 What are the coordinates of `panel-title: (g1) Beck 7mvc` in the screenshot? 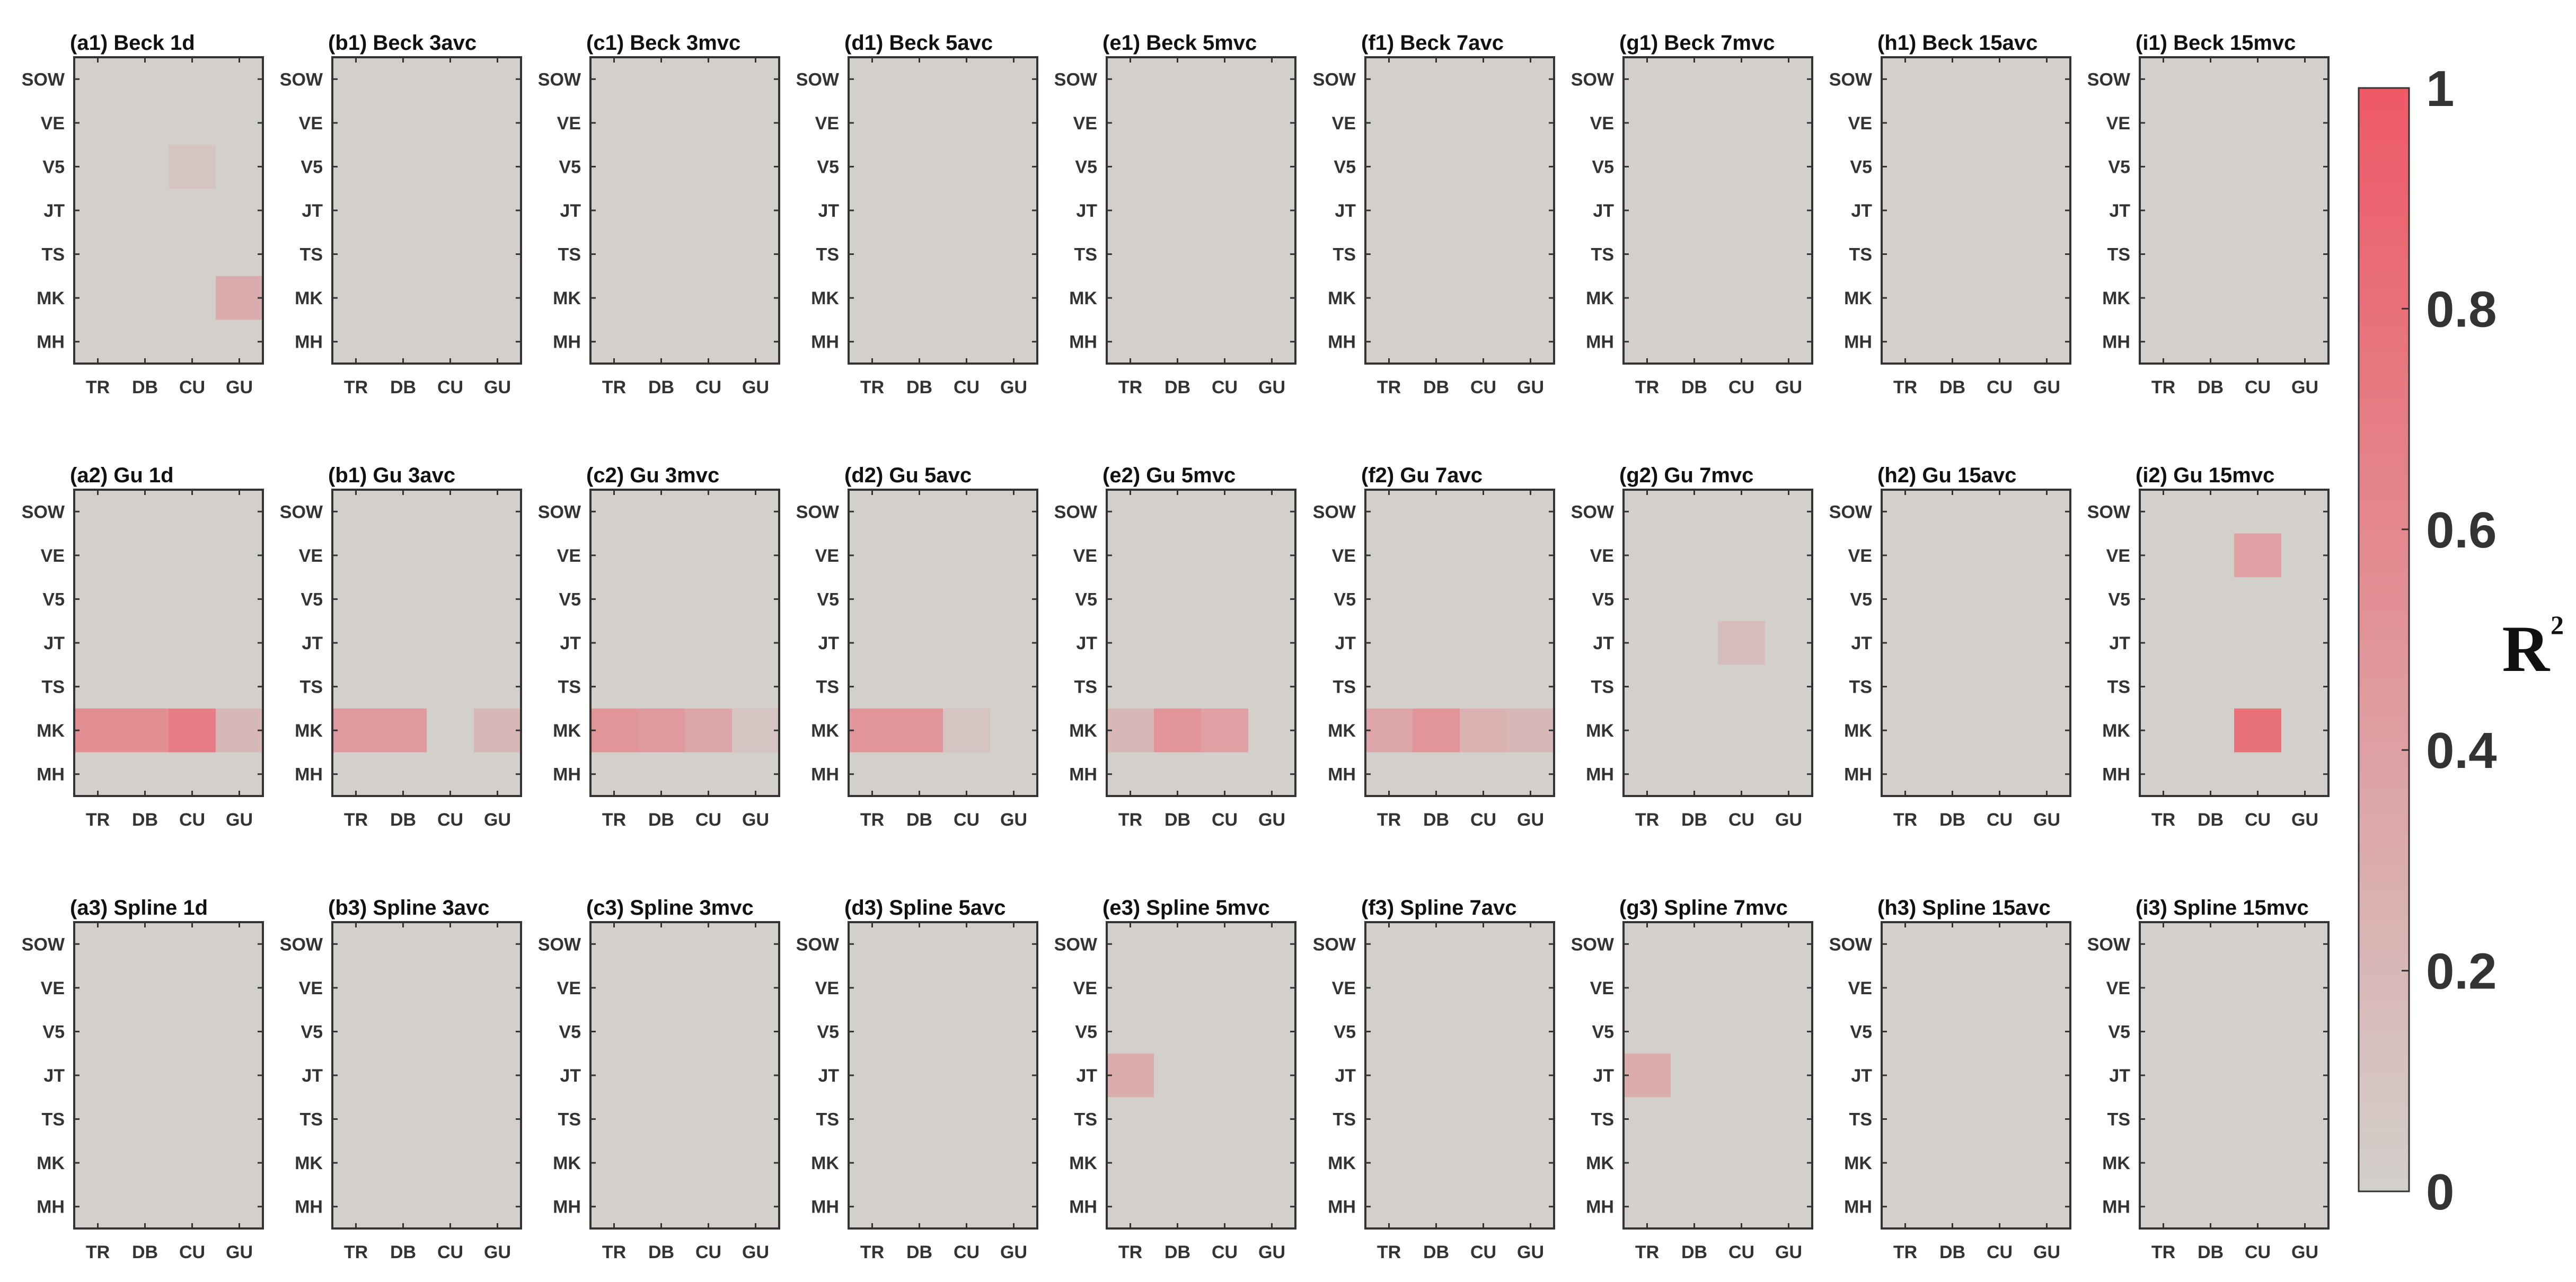 It's located at (1697, 43).